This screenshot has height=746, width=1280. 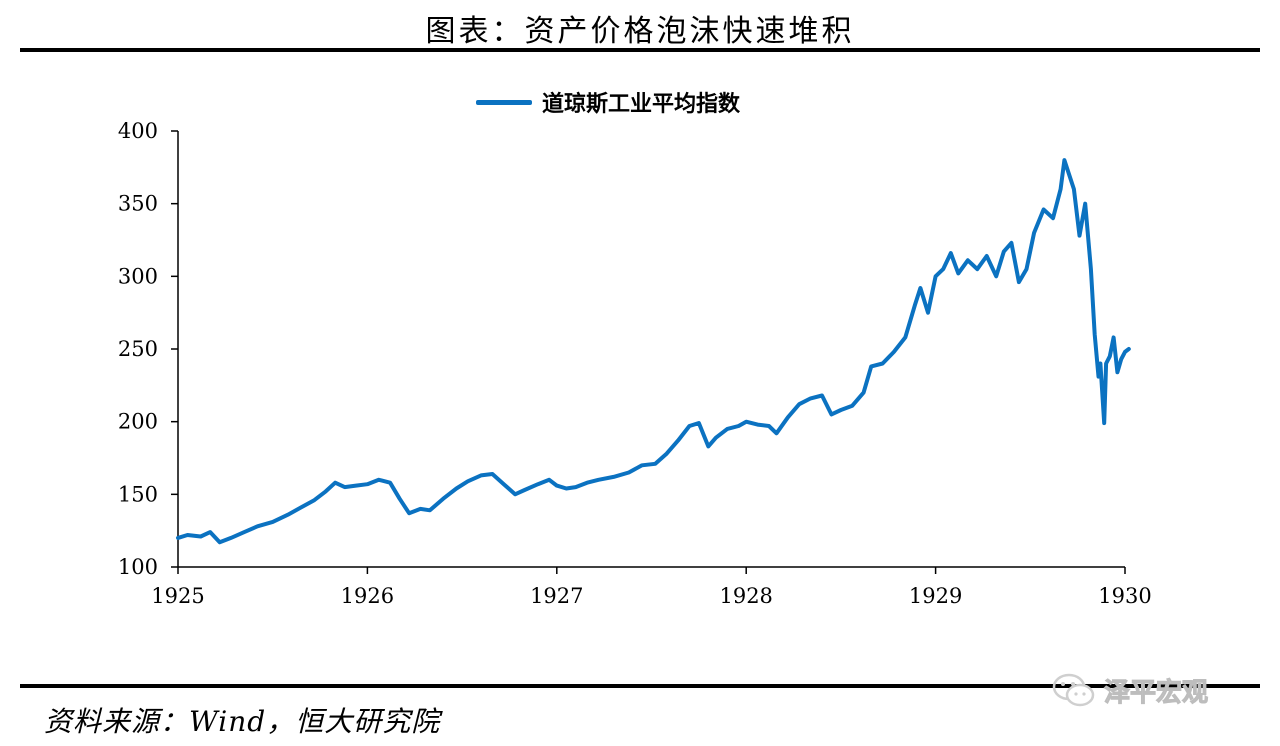 What do you see at coordinates (138, 276) in the screenshot?
I see `y-tick-label: 300` at bounding box center [138, 276].